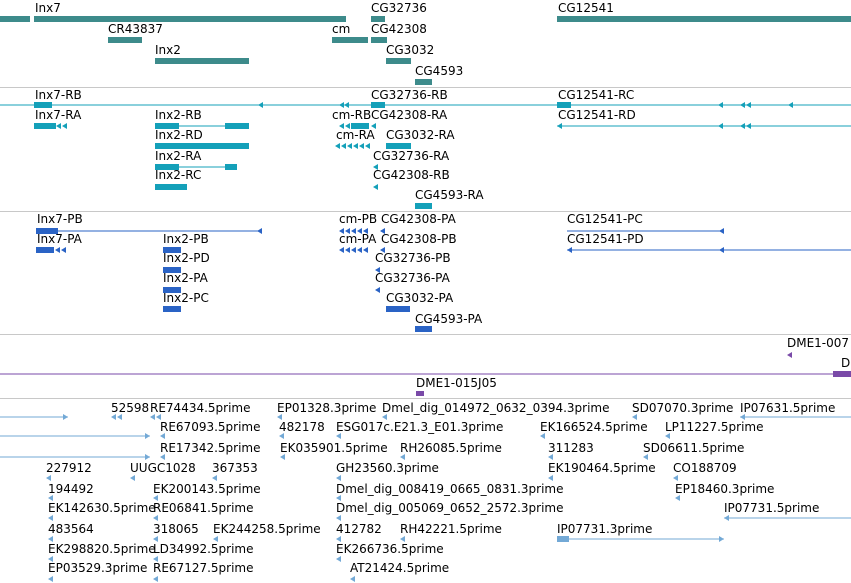  What do you see at coordinates (399, 8) in the screenshot?
I see `gene-label: CG32736` at bounding box center [399, 8].